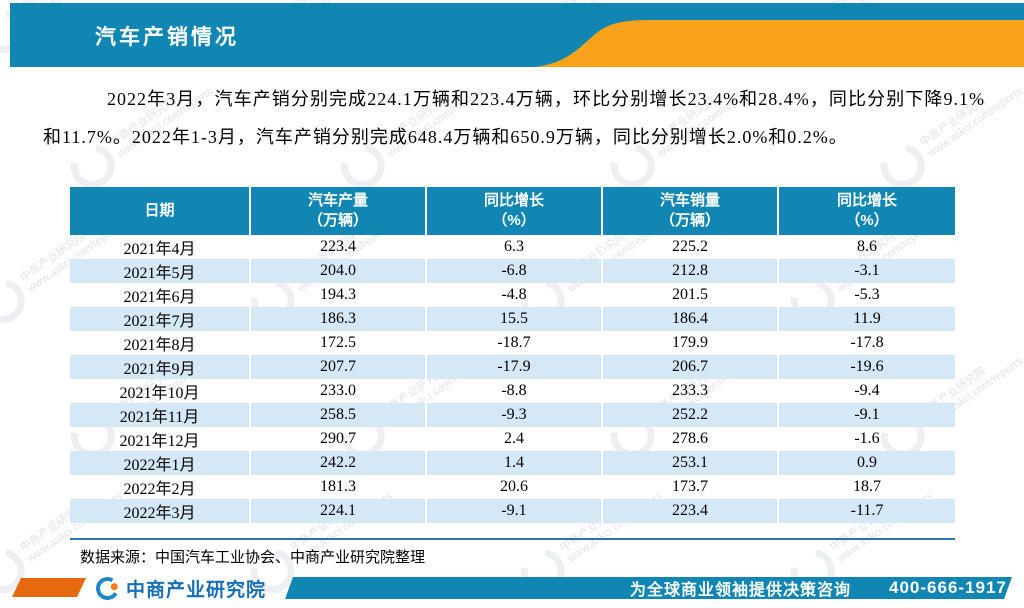  What do you see at coordinates (337, 295) in the screenshot?
I see `table-cell: 194.3` at bounding box center [337, 295].